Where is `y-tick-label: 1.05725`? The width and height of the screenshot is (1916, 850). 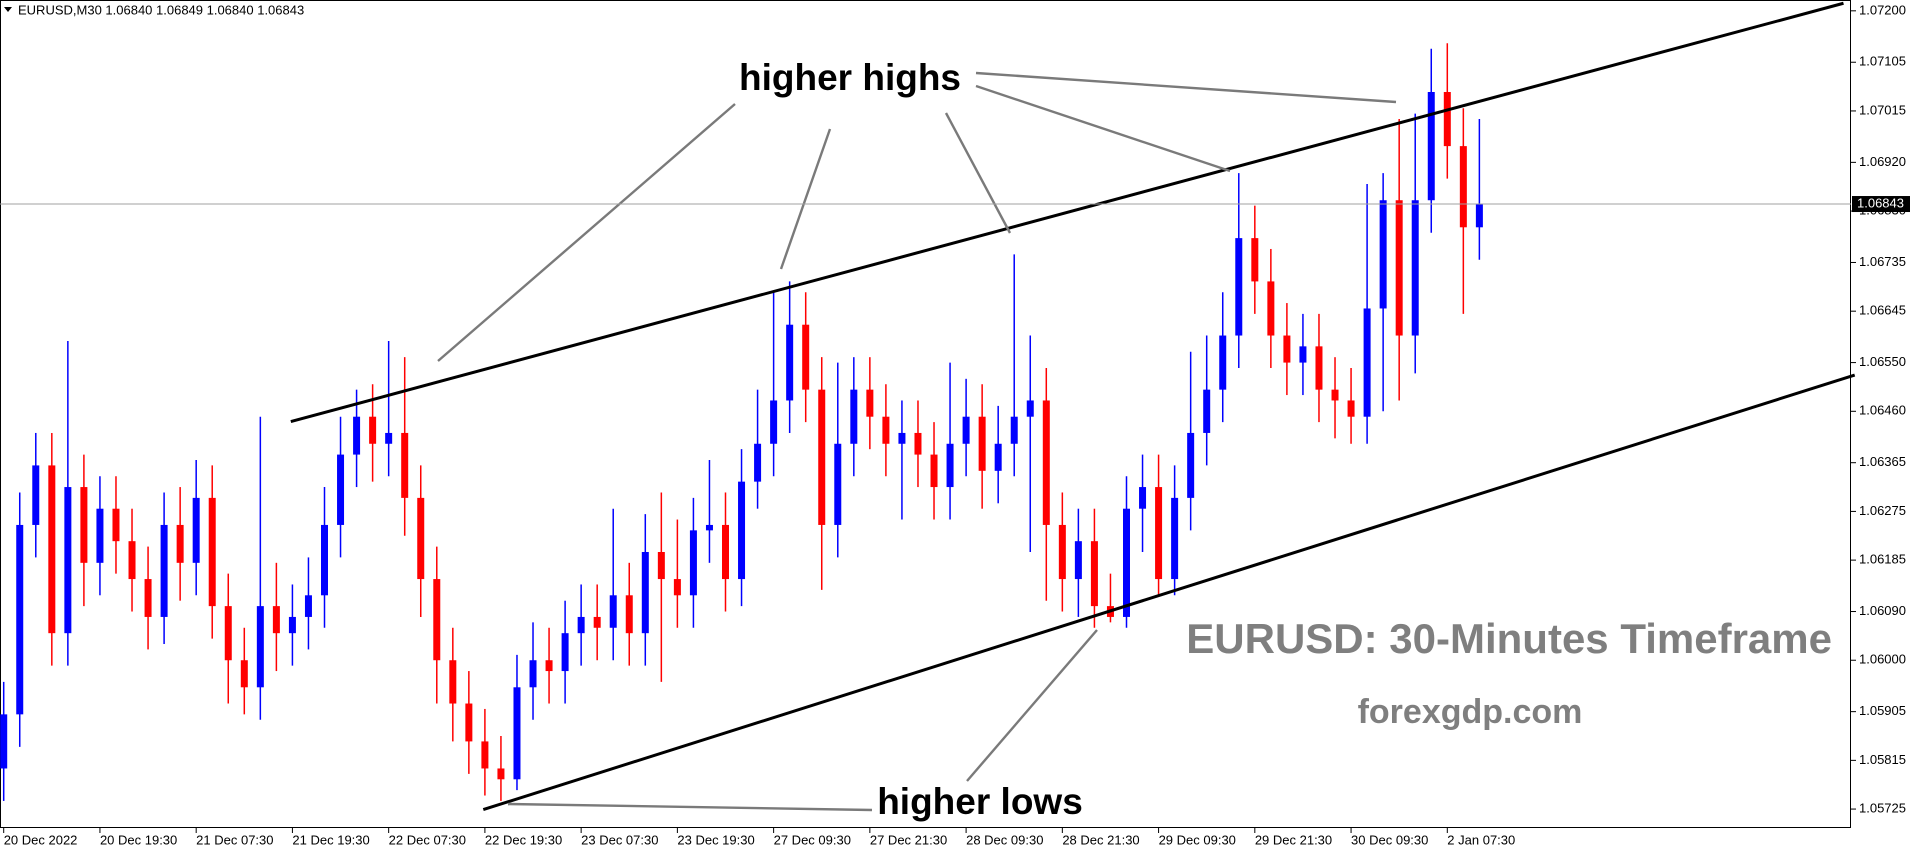 y-tick-label: 1.05725 is located at coordinates (1882, 807).